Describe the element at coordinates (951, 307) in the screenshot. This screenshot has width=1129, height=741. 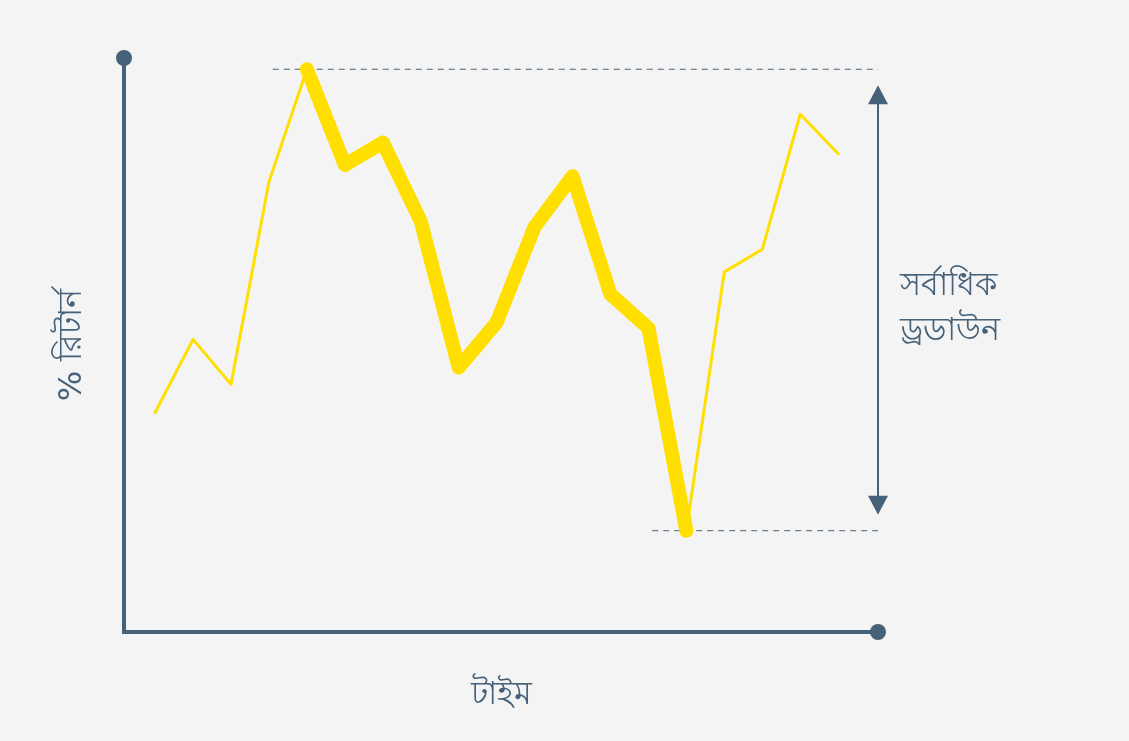
I see `text: সর্বাধিক ড্রডাউন` at that location.